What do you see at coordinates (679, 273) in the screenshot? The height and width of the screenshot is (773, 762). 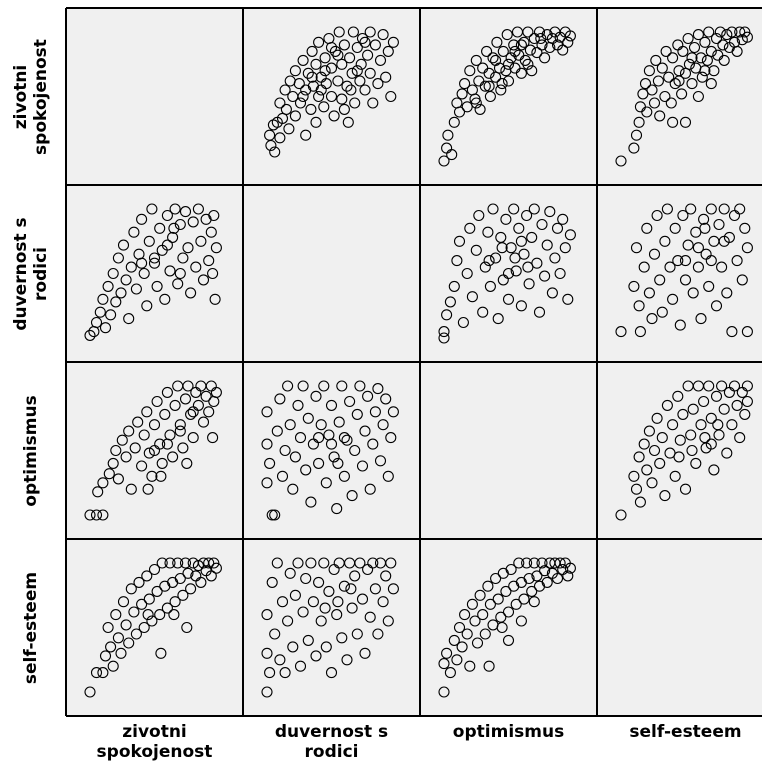 I see `panel-duvernost-vs-selfesteem` at bounding box center [679, 273].